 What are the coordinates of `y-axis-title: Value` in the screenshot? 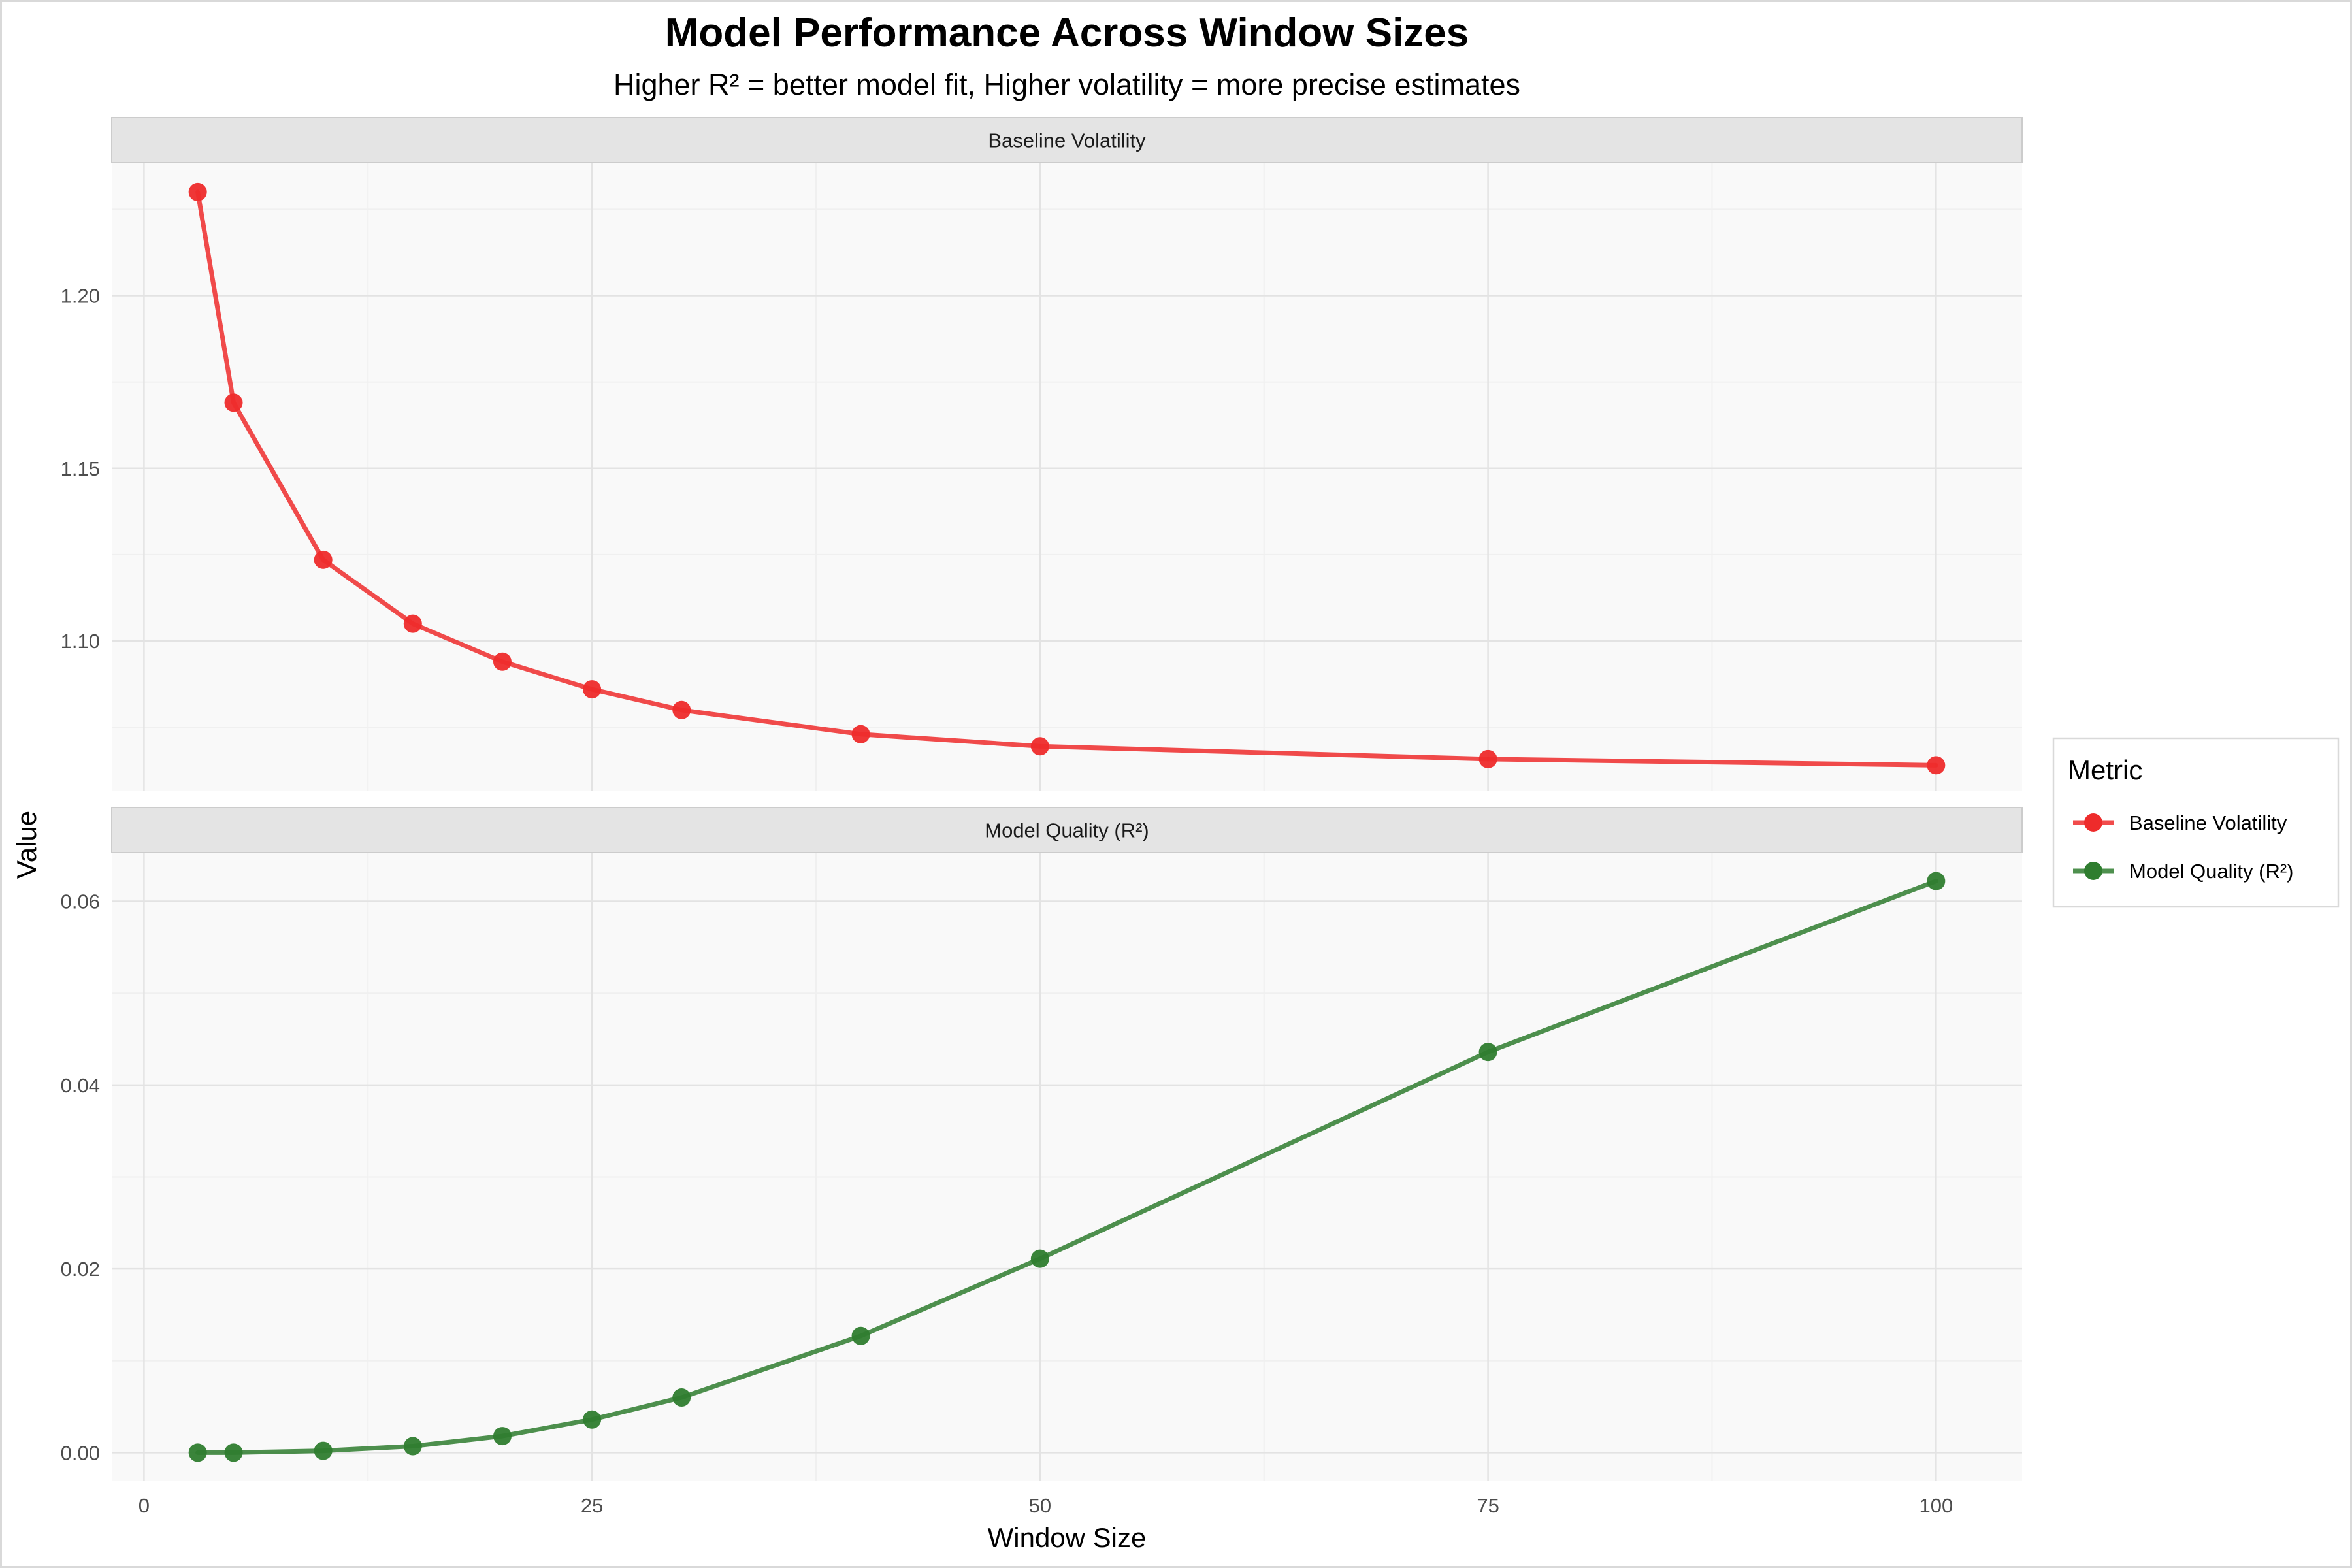 It's located at (26, 845).